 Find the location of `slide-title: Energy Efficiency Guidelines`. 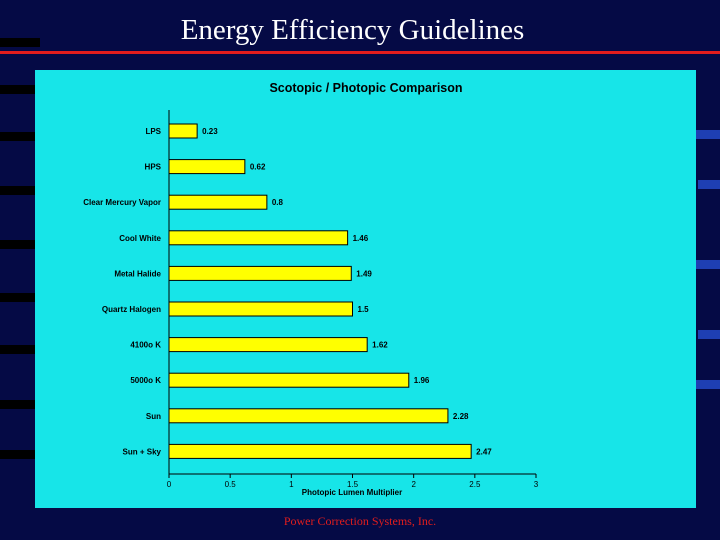

slide-title: Energy Efficiency Guidelines is located at coordinates (352, 30).